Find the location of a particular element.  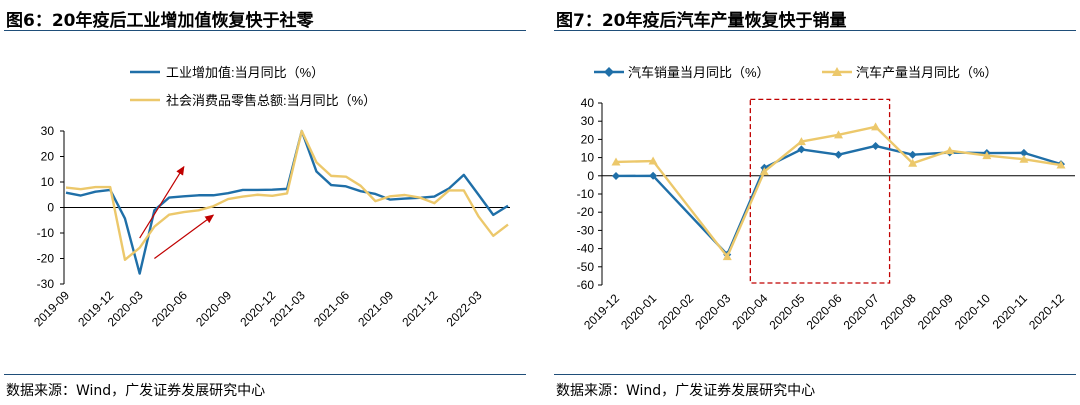

right-x-tick-label: 2020-08 is located at coordinates (898, 311).